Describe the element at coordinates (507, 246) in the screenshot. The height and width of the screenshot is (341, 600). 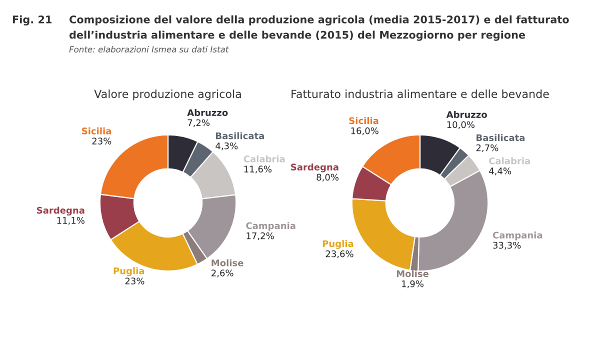
I see `data-label: 33,3%` at that location.